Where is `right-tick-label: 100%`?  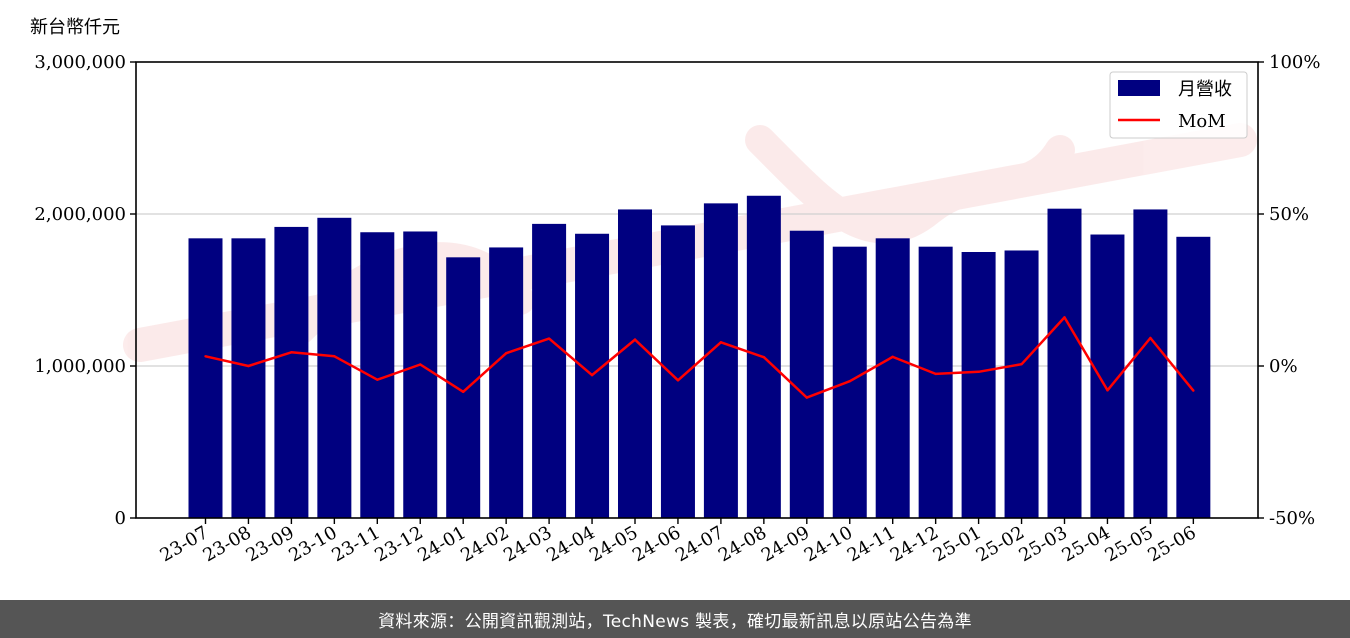
right-tick-label: 100% is located at coordinates (1294, 62).